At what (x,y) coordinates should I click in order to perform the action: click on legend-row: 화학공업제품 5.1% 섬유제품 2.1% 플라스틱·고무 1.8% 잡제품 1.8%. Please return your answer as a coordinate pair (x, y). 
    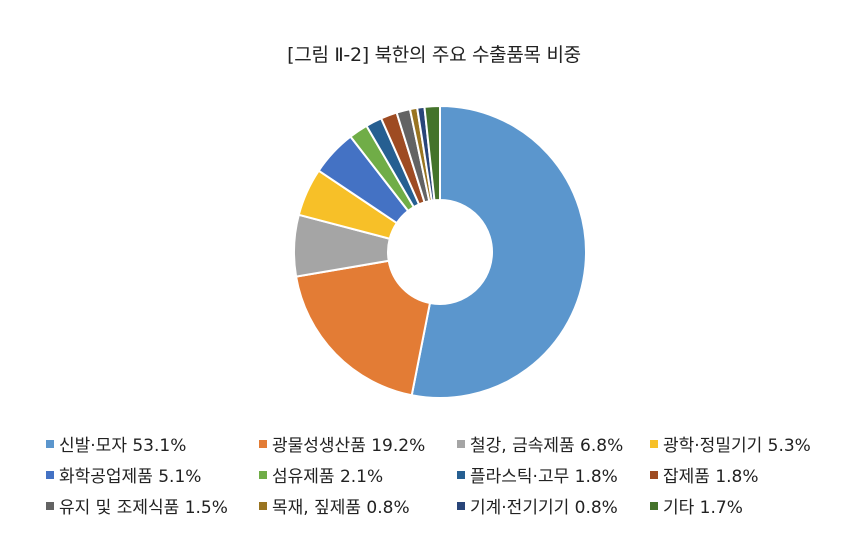
    Looking at the image, I should click on (451, 474).